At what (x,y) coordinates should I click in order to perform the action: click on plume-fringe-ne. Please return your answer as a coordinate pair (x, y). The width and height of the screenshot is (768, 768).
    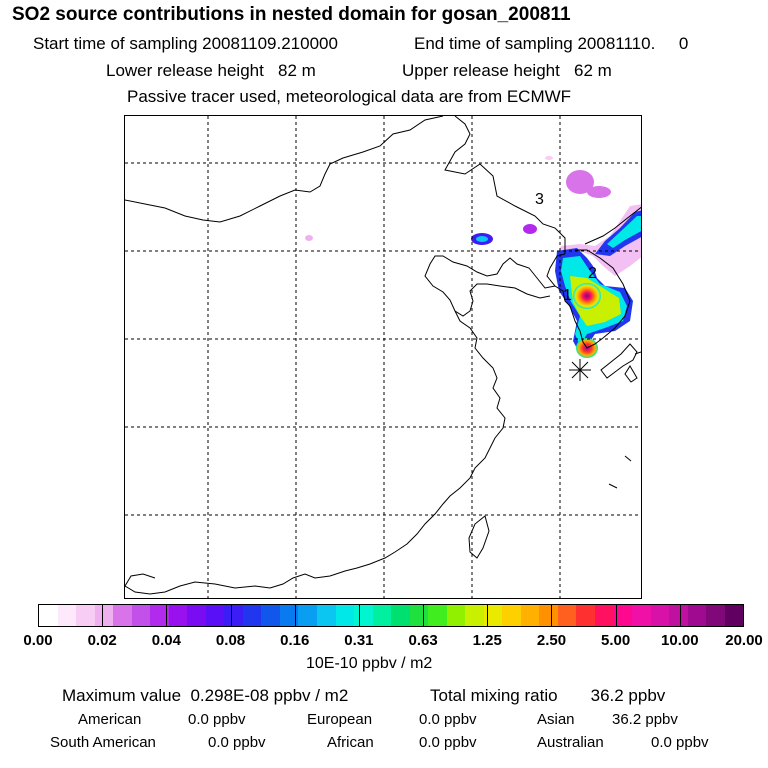
    Looking at the image, I should click on (599, 240).